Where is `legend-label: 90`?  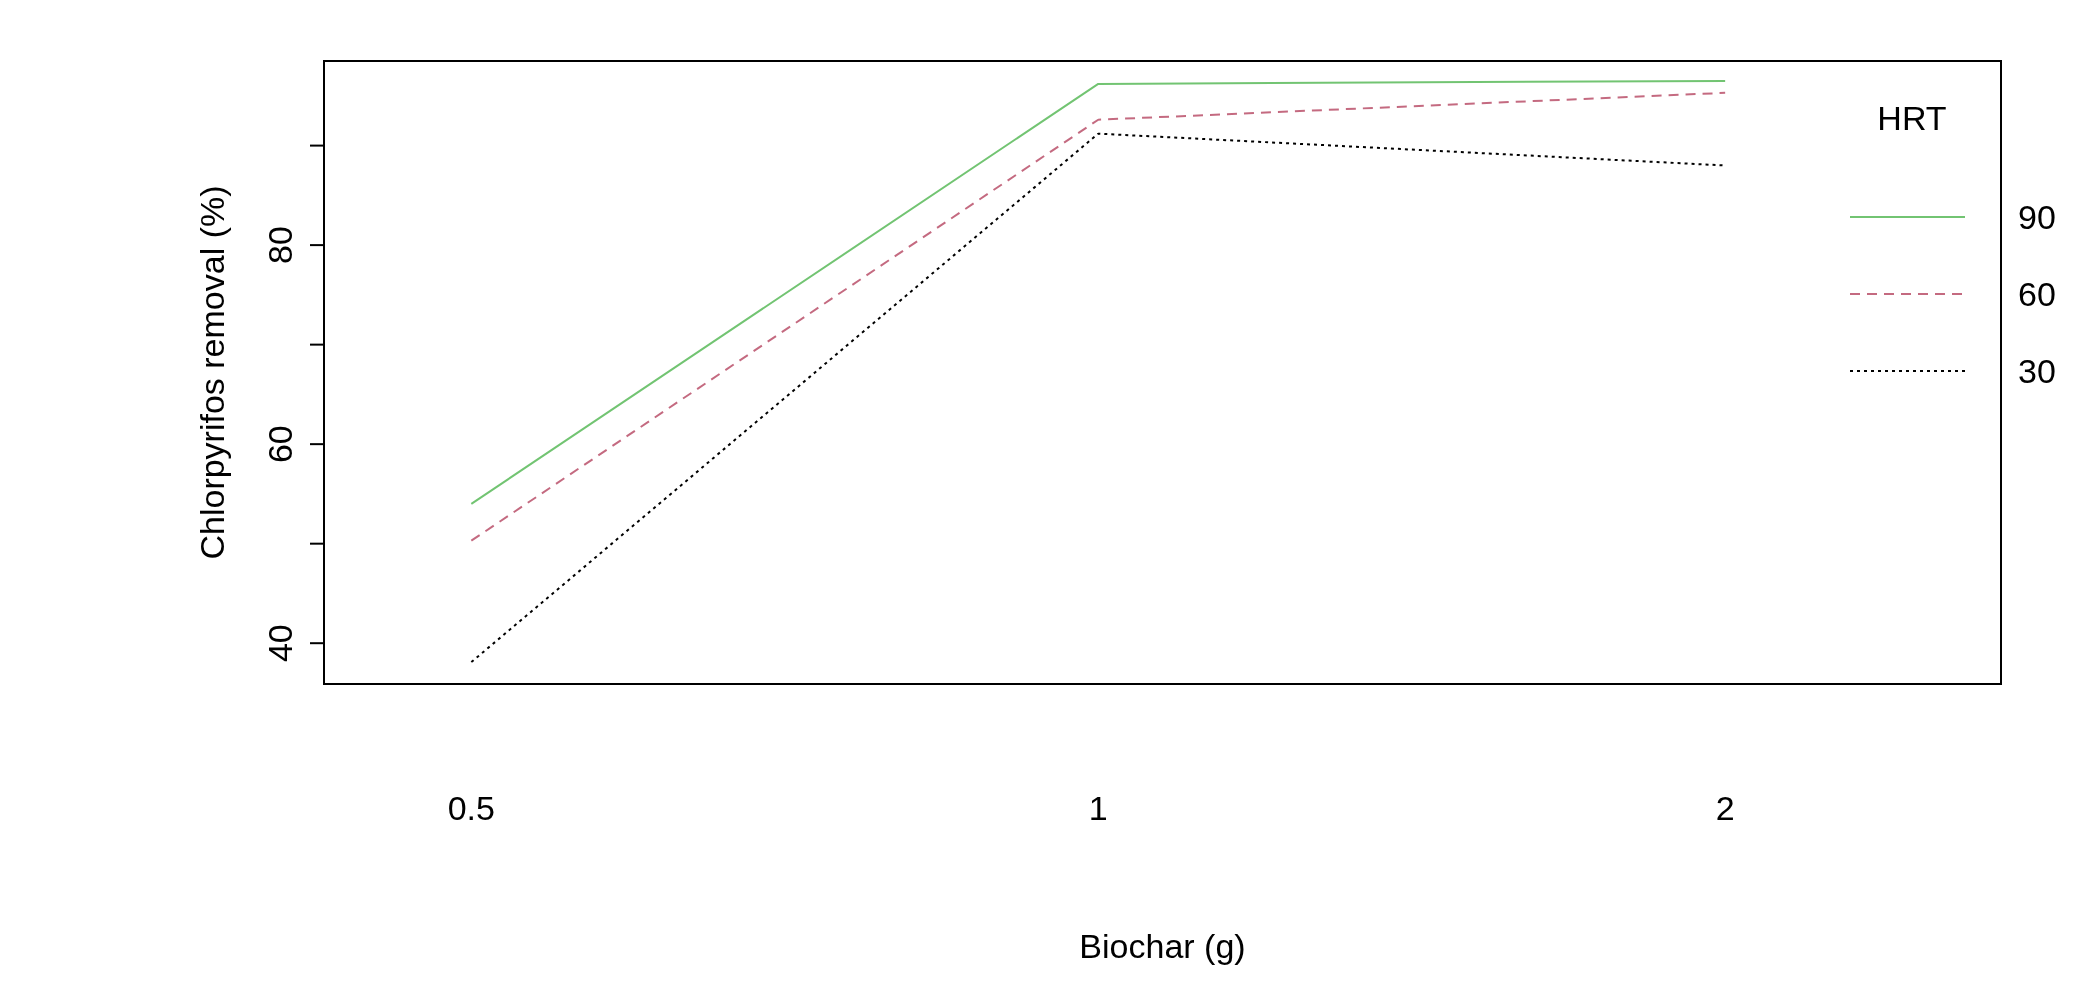 legend-label: 90 is located at coordinates (2037, 217).